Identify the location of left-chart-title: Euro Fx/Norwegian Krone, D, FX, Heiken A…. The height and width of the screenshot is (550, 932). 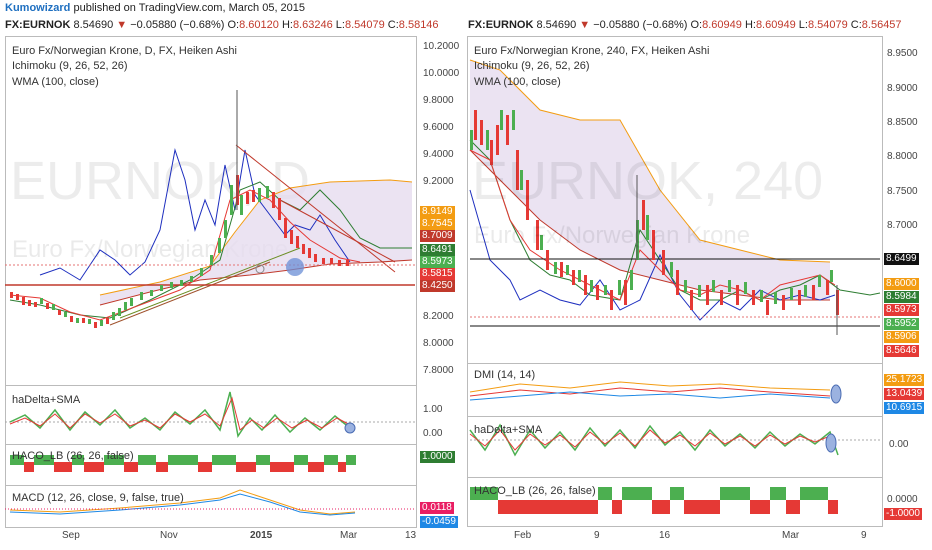
(124, 51).